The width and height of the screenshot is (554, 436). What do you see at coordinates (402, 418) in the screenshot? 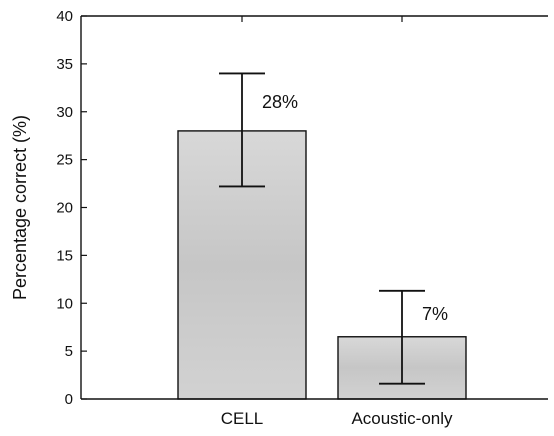
I see `category-label-1: Acoustic-only` at bounding box center [402, 418].